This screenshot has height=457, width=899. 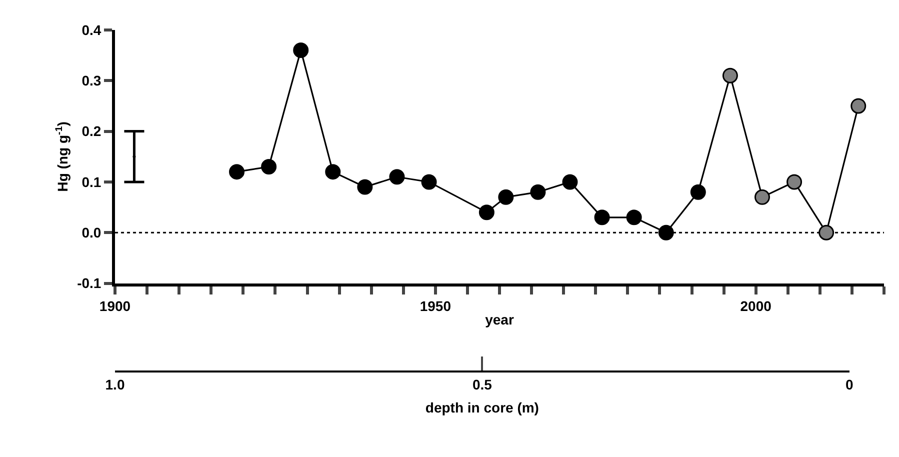 I want to click on x-tick-label: 1900, so click(x=115, y=306).